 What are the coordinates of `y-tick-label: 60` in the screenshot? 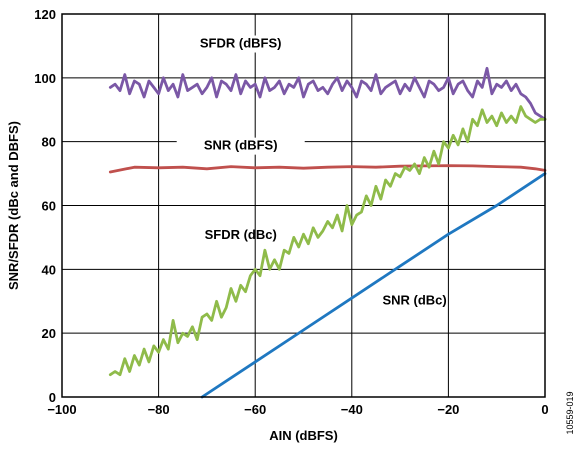 It's located at (49, 206).